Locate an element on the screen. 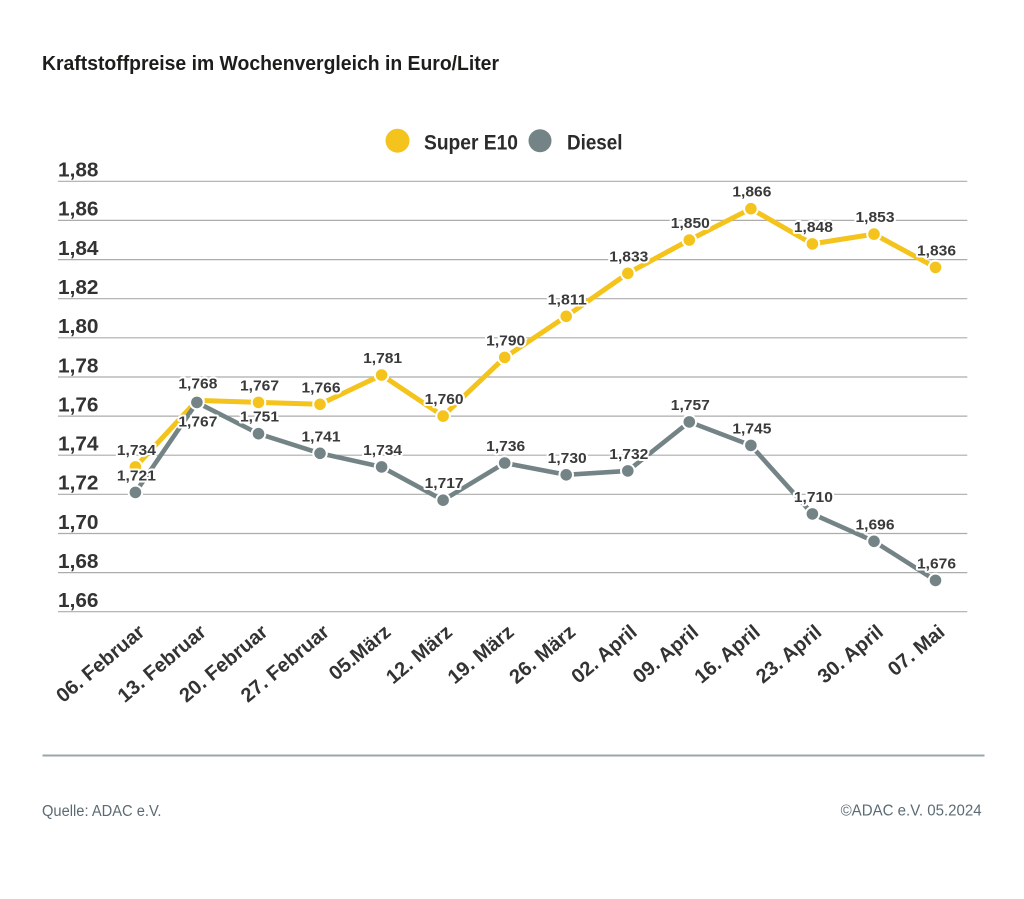 This screenshot has width=1024, height=899. svg-text: 1,760 is located at coordinates (444, 399).